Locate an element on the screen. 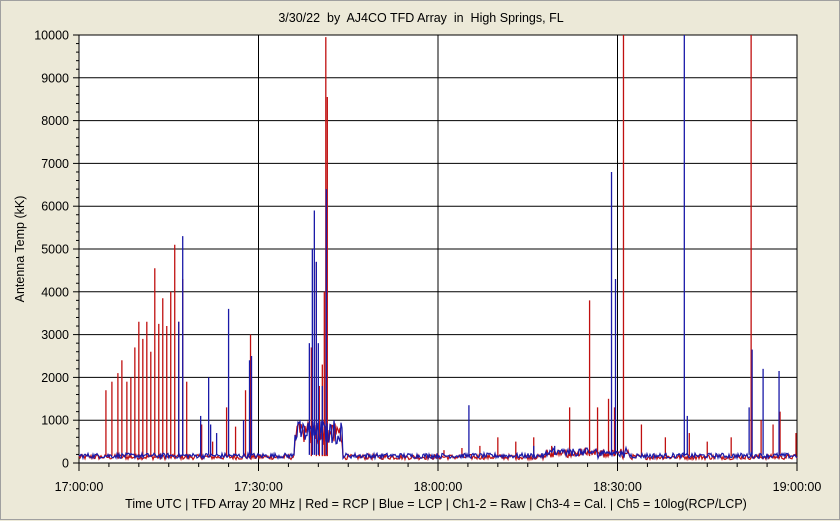 The width and height of the screenshot is (840, 521). y-tick-label: 4000 is located at coordinates (55, 292).